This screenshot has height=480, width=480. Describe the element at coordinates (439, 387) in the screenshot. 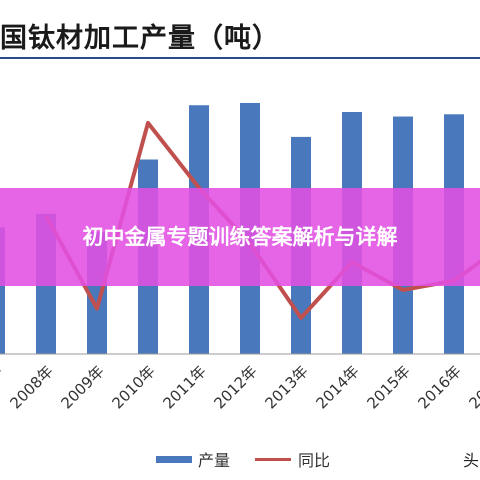

I see `x-tick-label-9: 2016年` at that location.